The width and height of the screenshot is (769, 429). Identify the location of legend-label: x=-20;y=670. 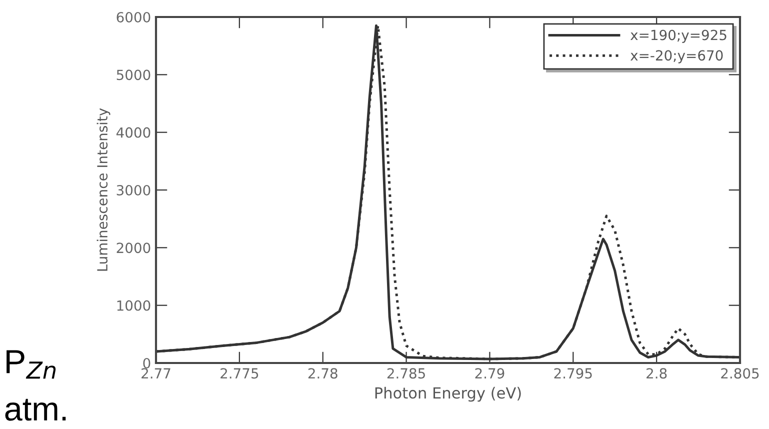
(676, 57).